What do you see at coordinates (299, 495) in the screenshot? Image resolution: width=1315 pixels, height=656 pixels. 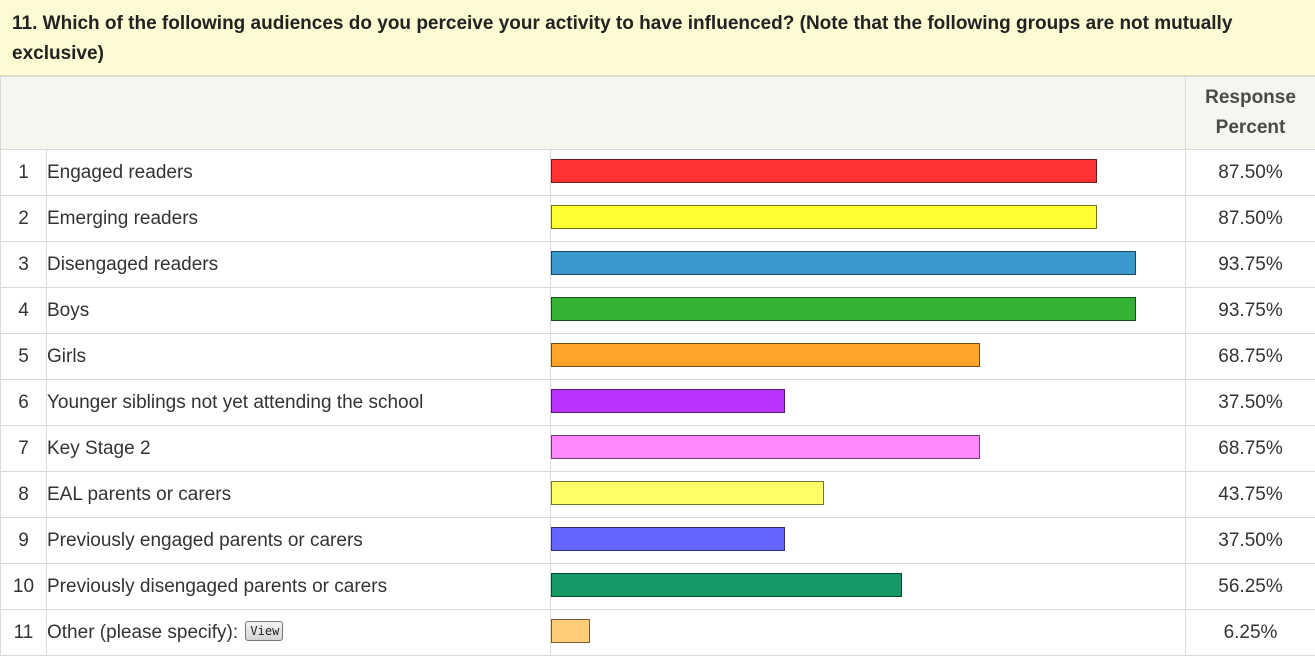 I see `row-label-cell: EAL parents or carers` at bounding box center [299, 495].